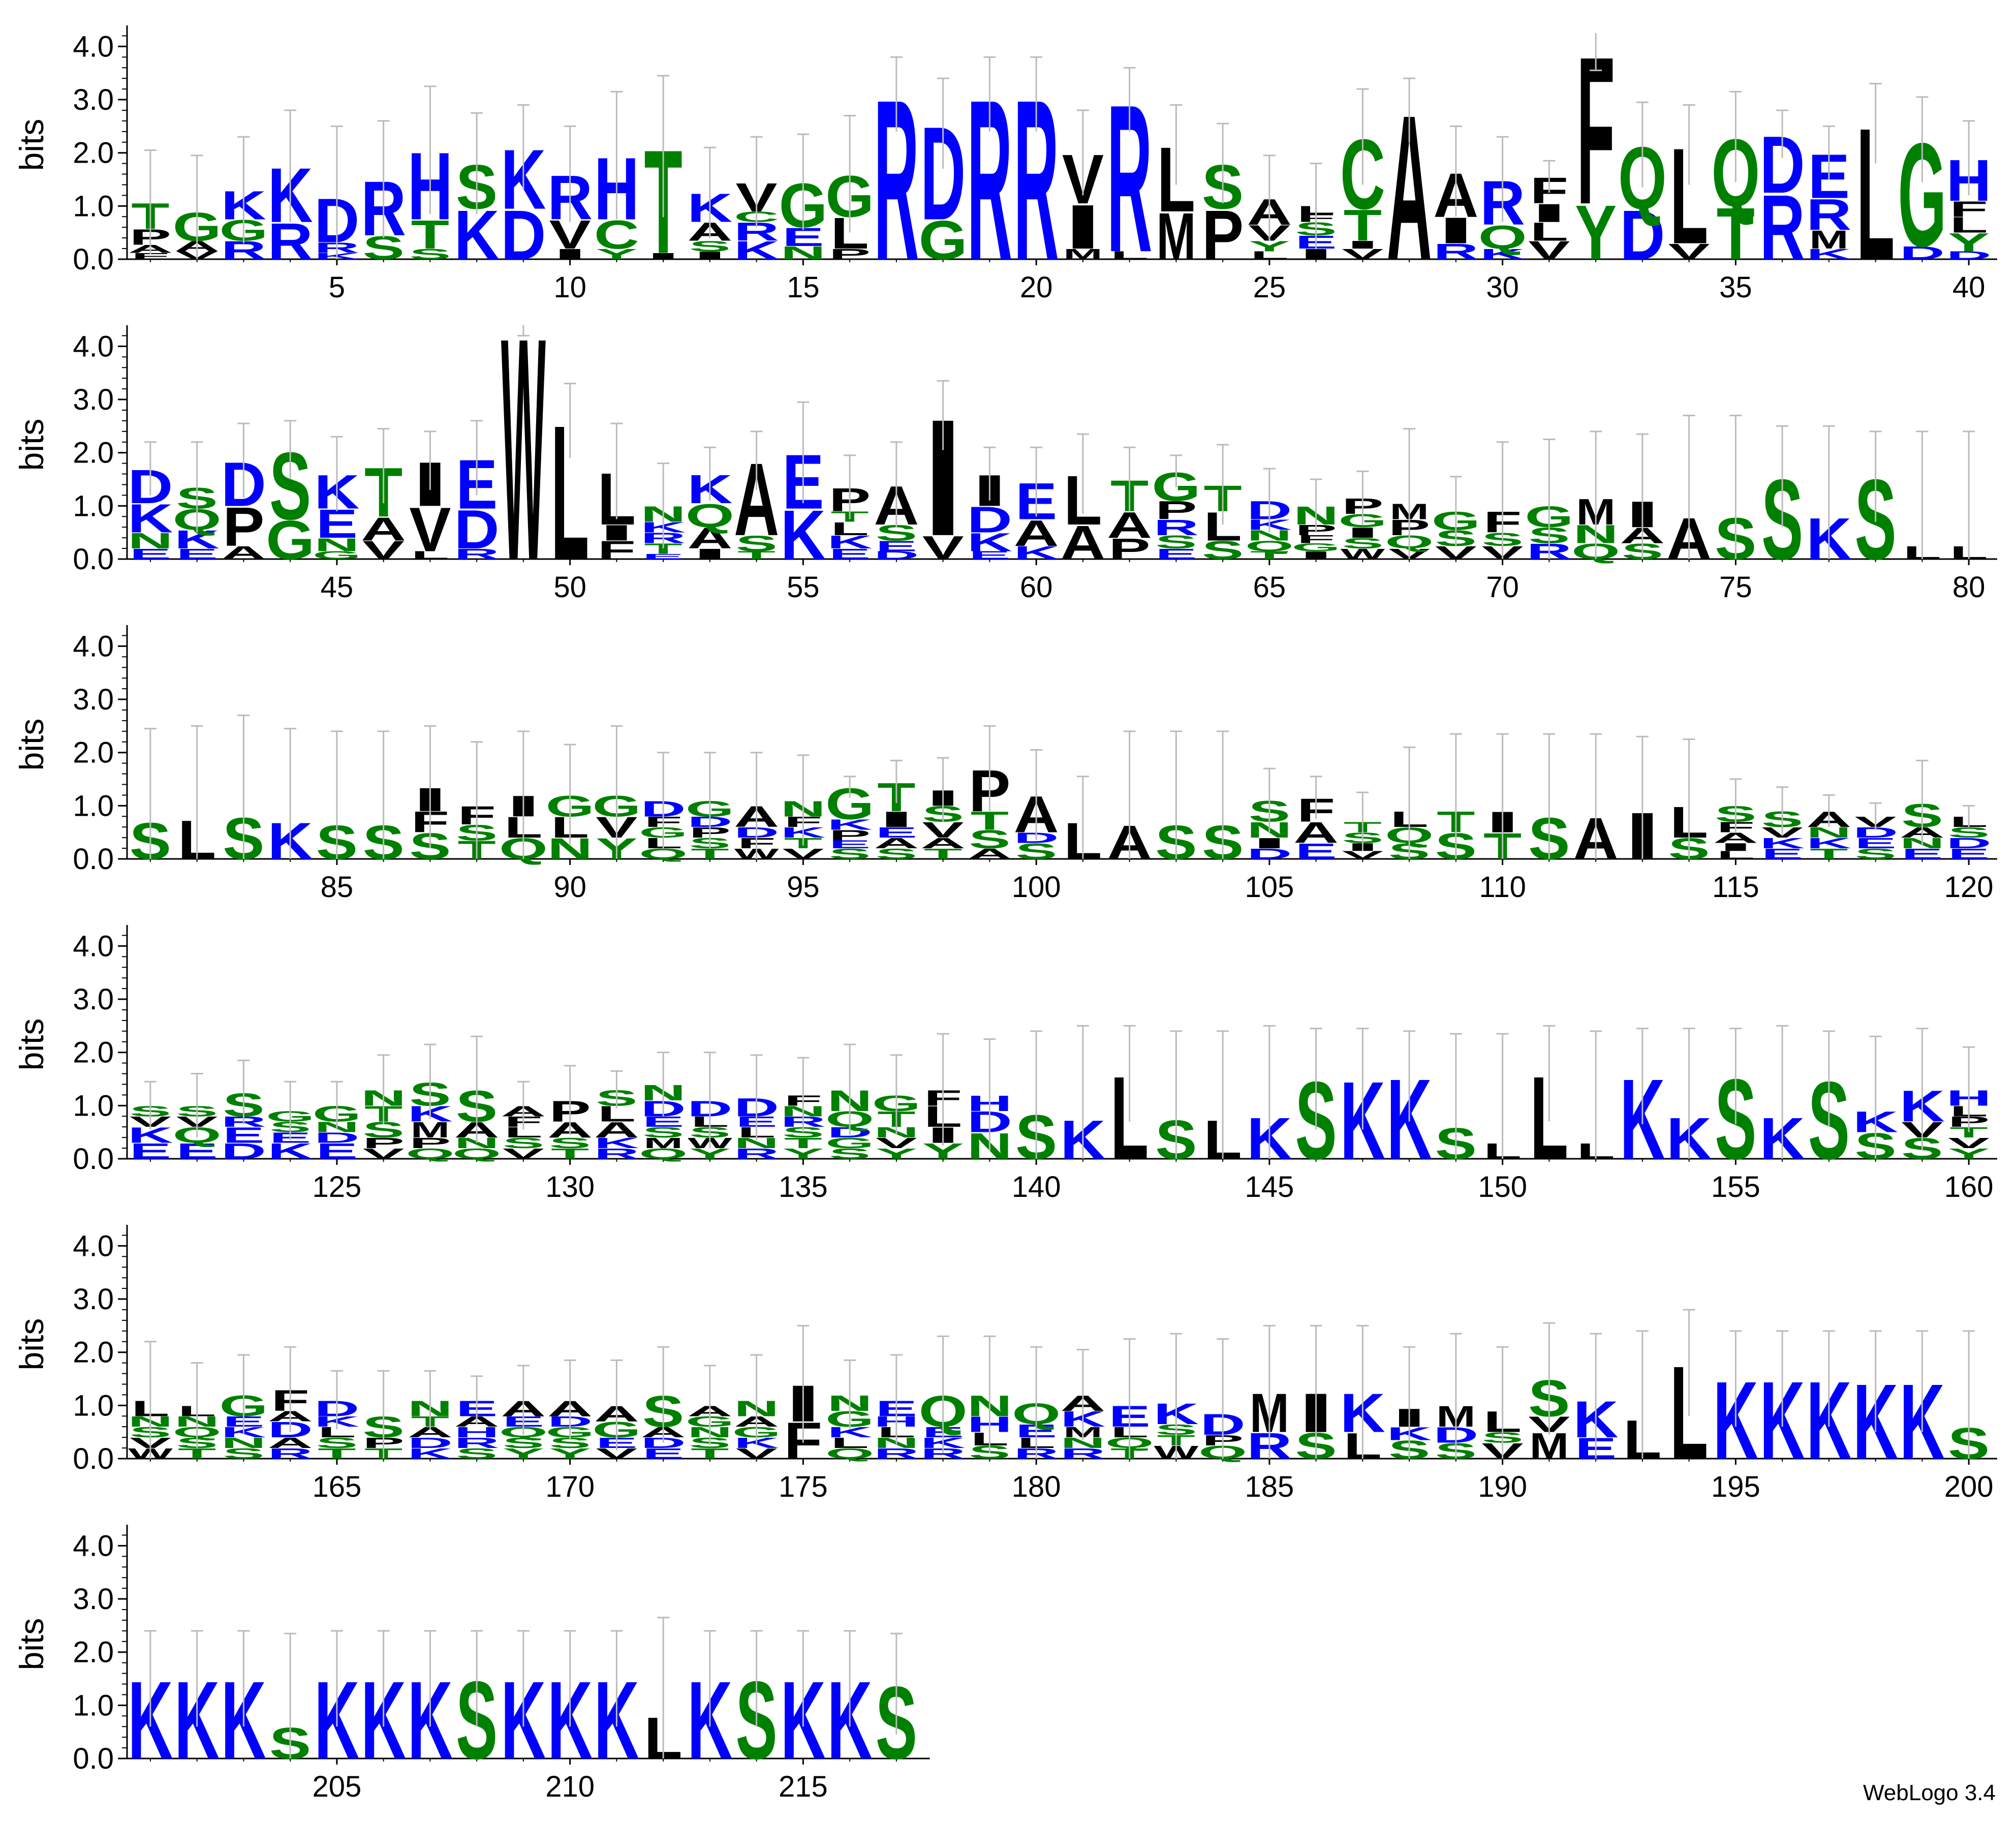  What do you see at coordinates (1875, 1101) in the screenshot?
I see `stack-pos-158: SK` at bounding box center [1875, 1101].